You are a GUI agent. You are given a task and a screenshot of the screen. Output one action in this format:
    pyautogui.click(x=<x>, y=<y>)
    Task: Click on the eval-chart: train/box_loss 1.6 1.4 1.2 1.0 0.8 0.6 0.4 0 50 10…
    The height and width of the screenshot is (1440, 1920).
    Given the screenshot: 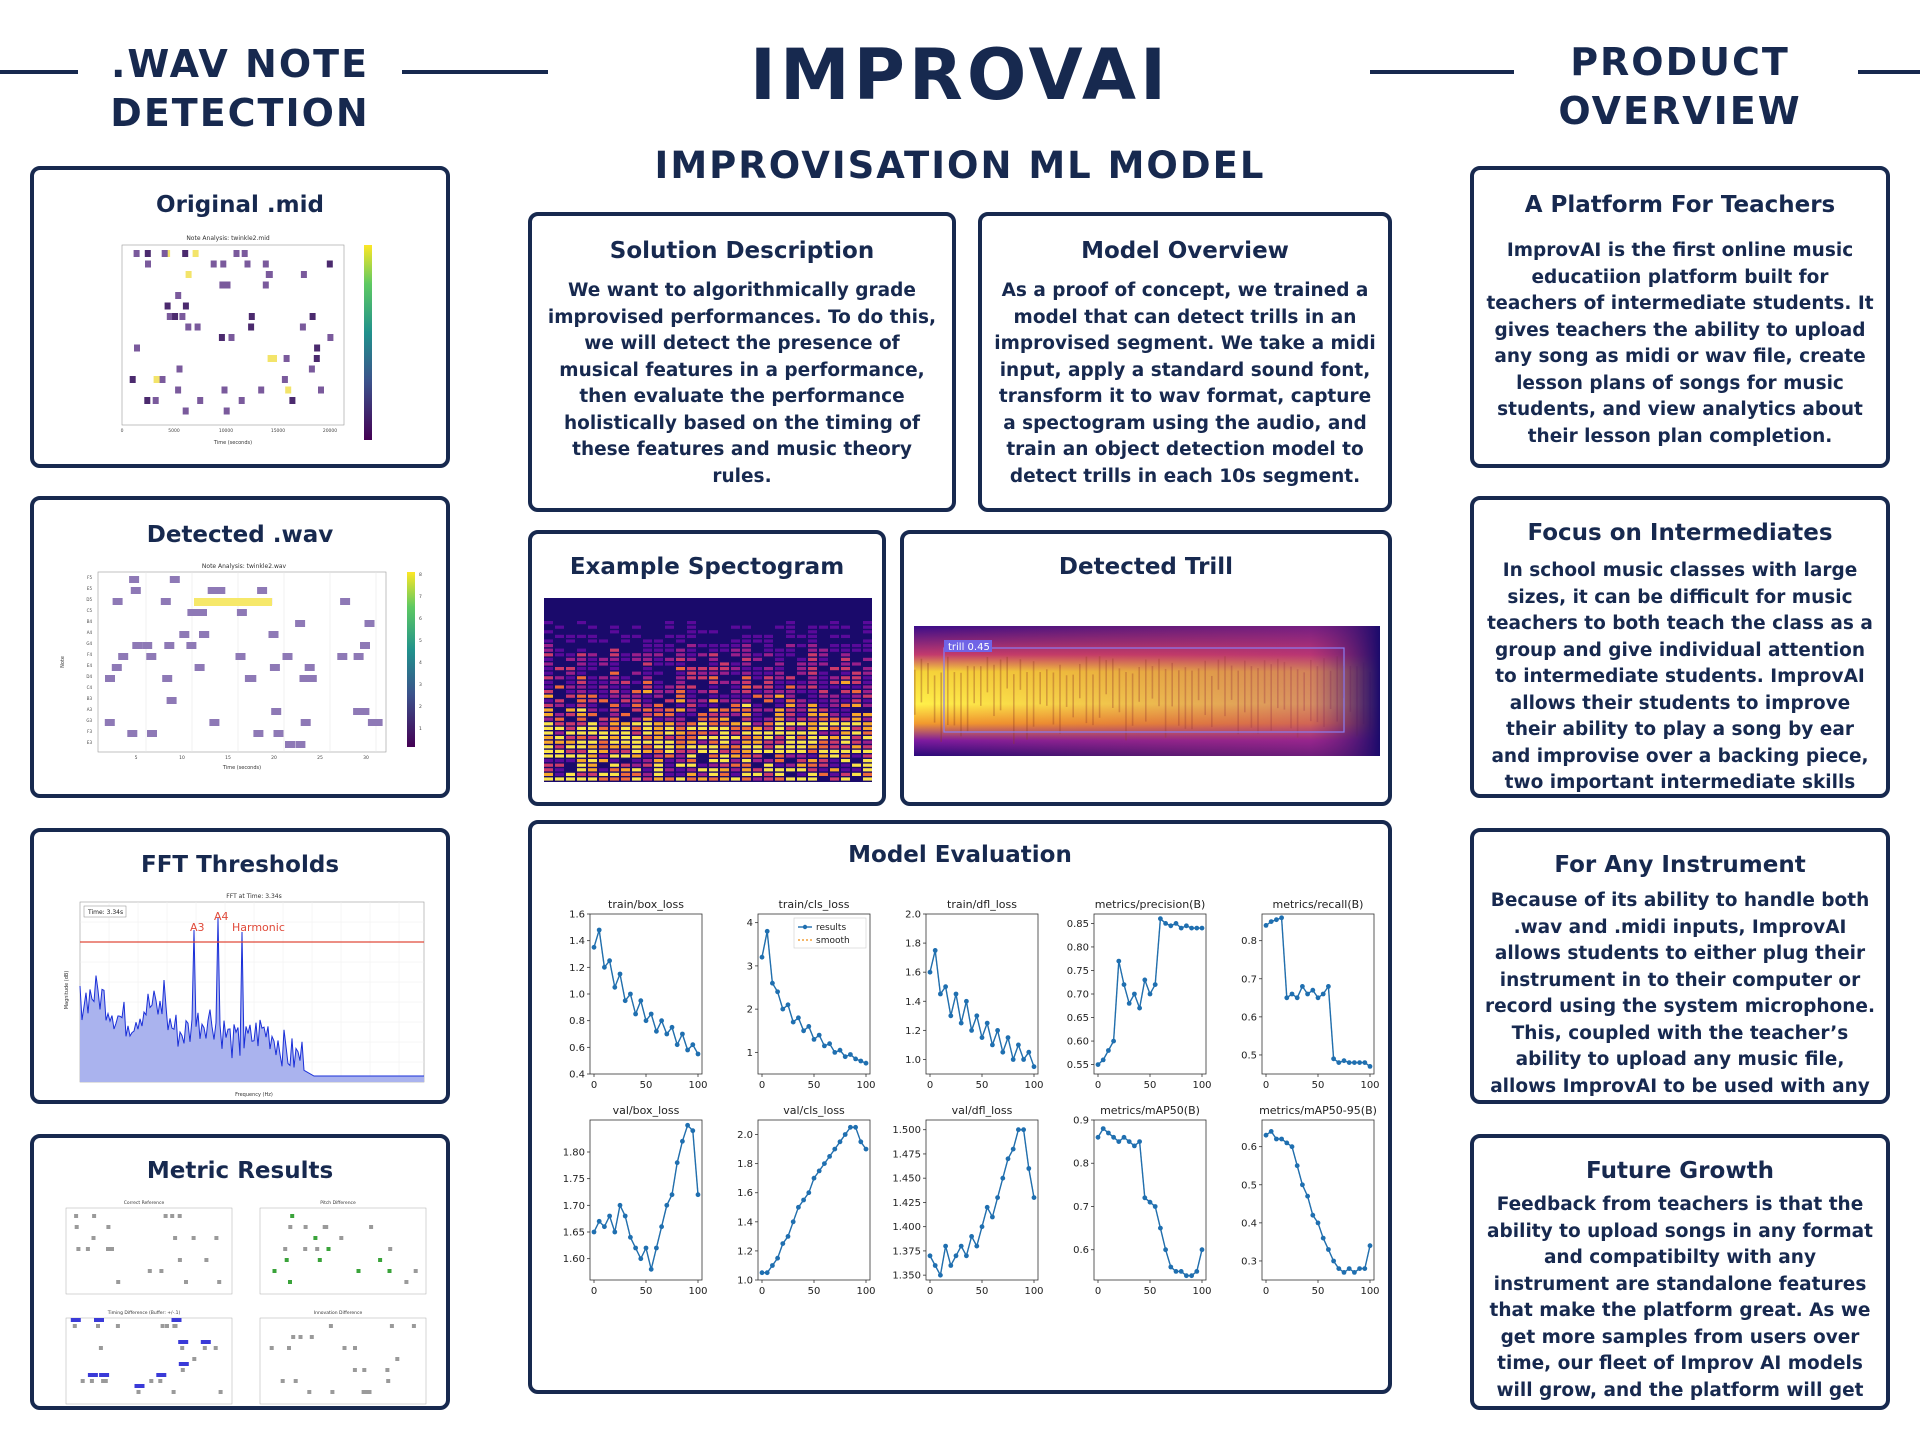 What is the action you would take?
    pyautogui.click(x=638, y=995)
    